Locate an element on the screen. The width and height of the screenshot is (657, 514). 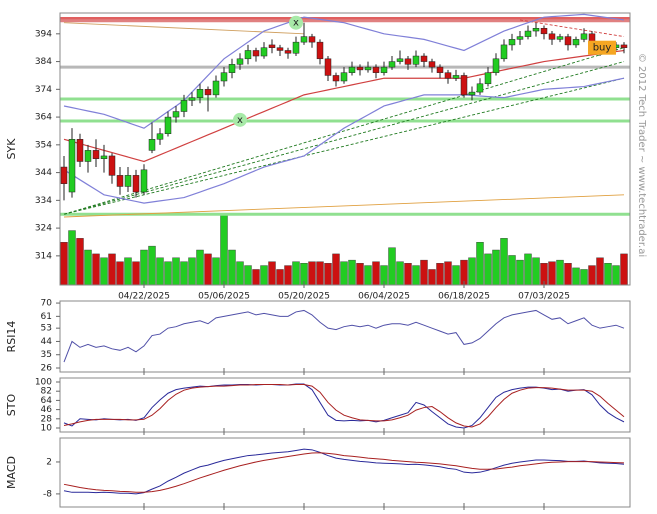
y-tick-label: 324 is located at coordinates (43, 229).